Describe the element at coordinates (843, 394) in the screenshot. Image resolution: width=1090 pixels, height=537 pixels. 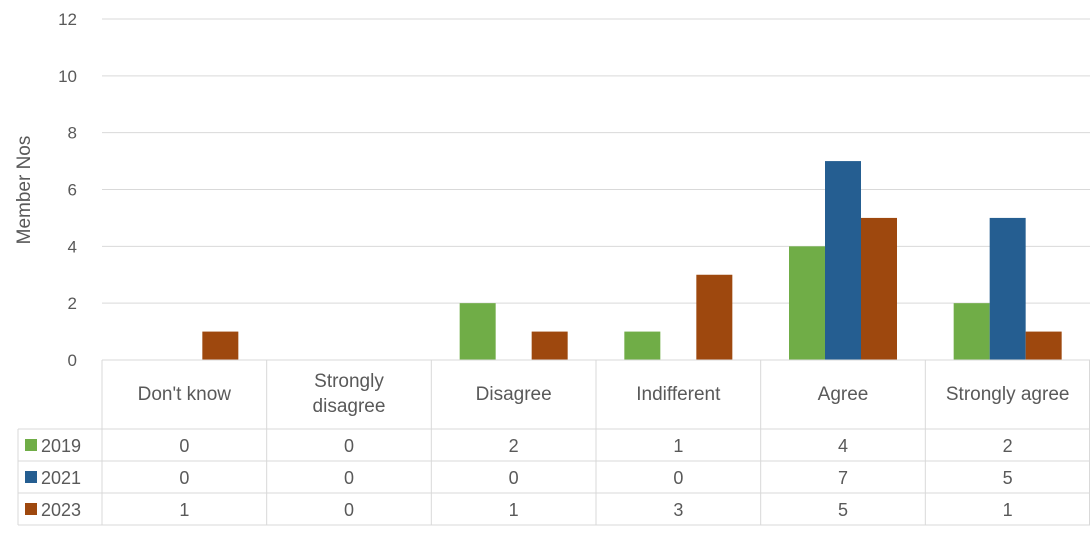
I see `category-label: Agree` at that location.